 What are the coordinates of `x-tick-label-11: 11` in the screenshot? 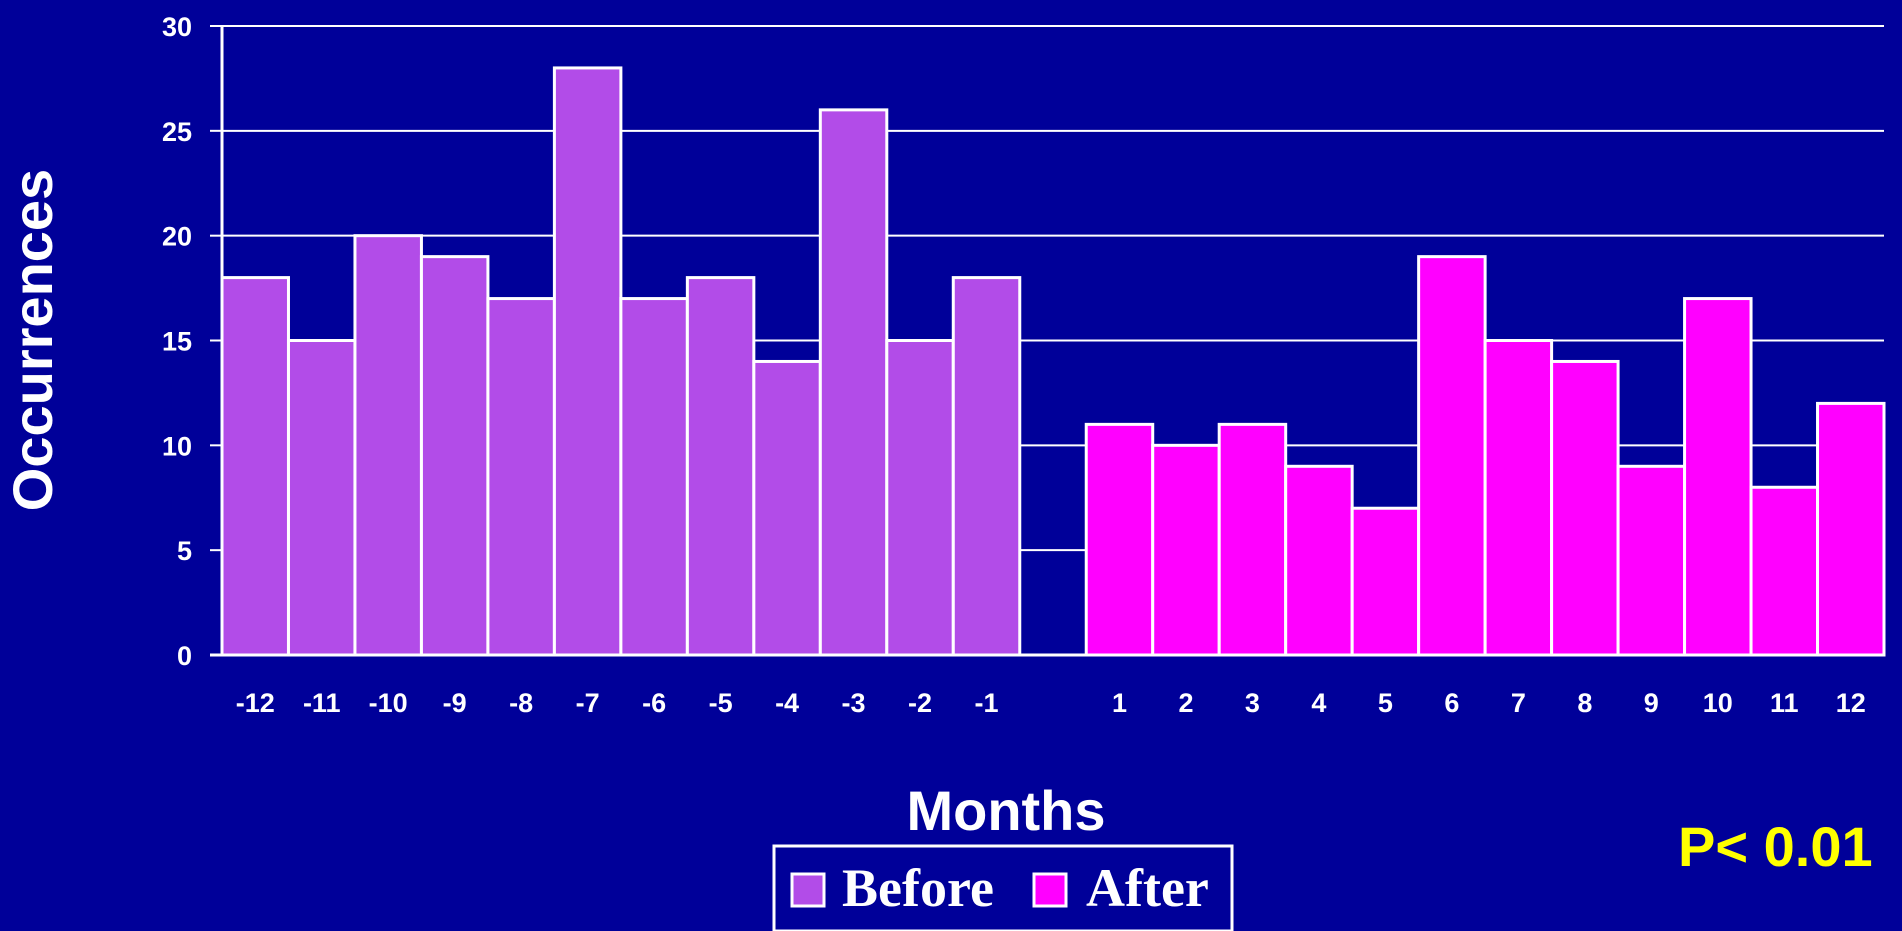 It's located at (1784, 703).